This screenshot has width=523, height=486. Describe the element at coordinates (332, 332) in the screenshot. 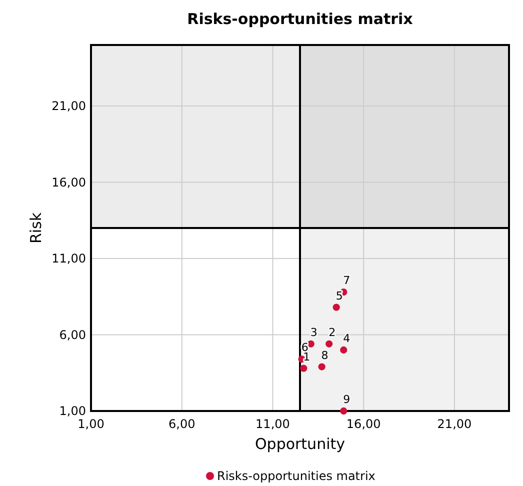

I see `annotation: 2` at that location.